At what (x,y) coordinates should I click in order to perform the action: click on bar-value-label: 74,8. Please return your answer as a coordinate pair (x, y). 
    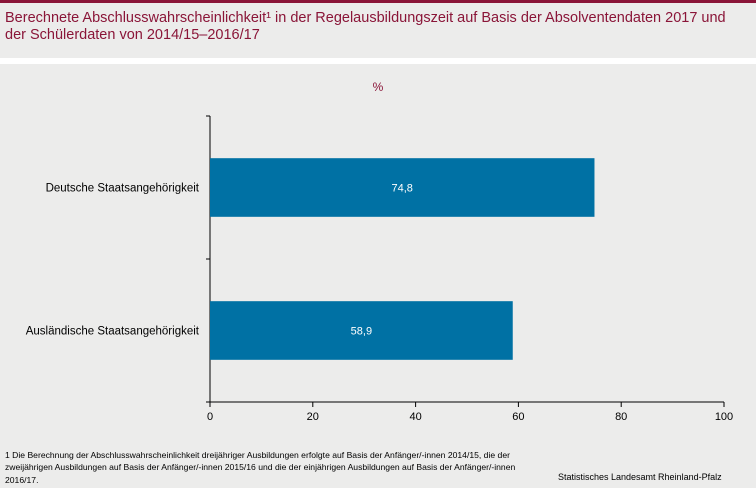
    Looking at the image, I should click on (402, 189).